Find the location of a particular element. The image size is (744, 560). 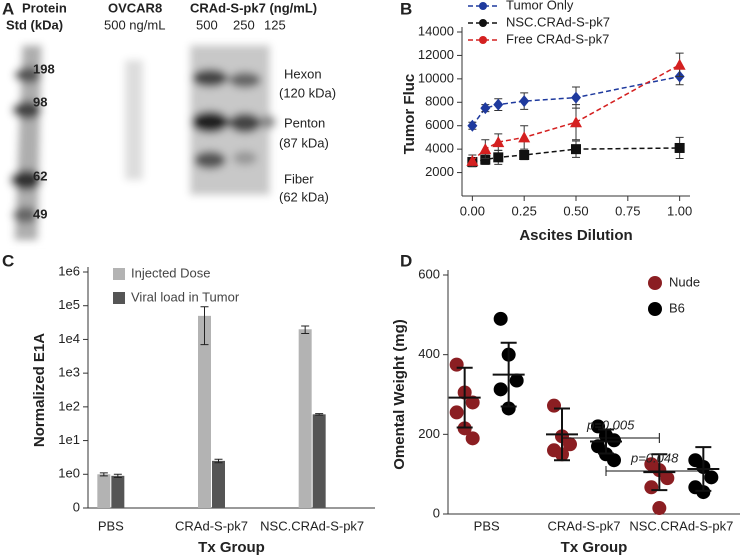

legend-label: Injected Dose is located at coordinates (171, 272).